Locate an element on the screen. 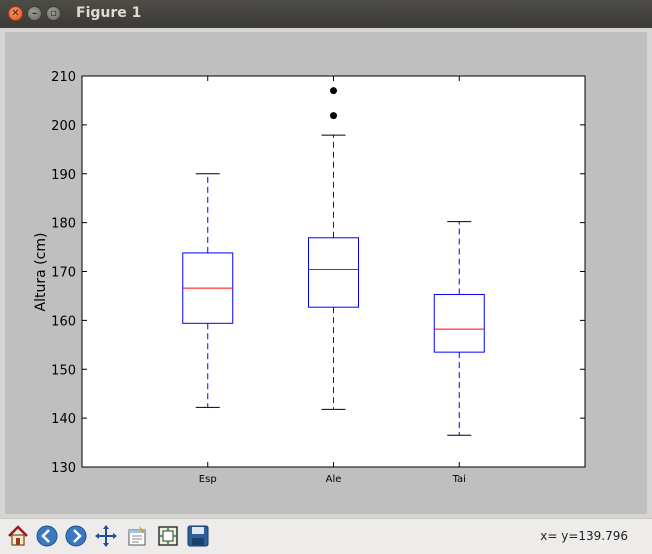 Image resolution: width=652 pixels, height=554 pixels. zoom-icon is located at coordinates (168, 536).